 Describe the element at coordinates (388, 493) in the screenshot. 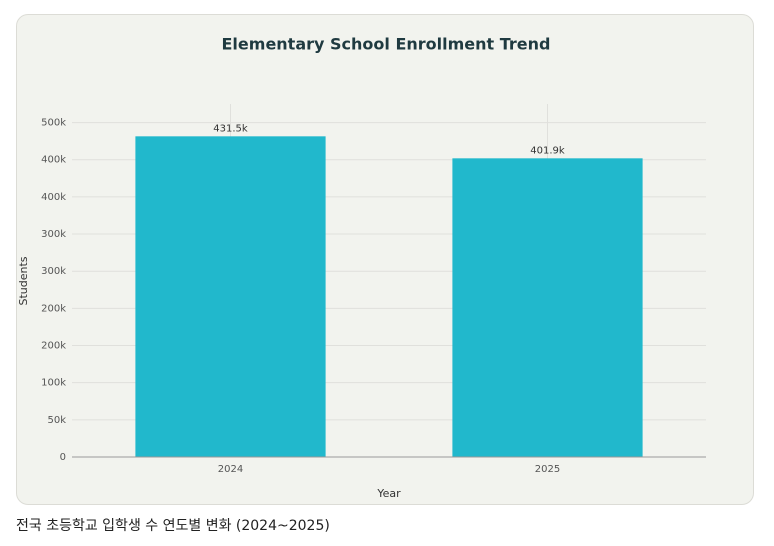

I see `x-axis-label: Year` at that location.